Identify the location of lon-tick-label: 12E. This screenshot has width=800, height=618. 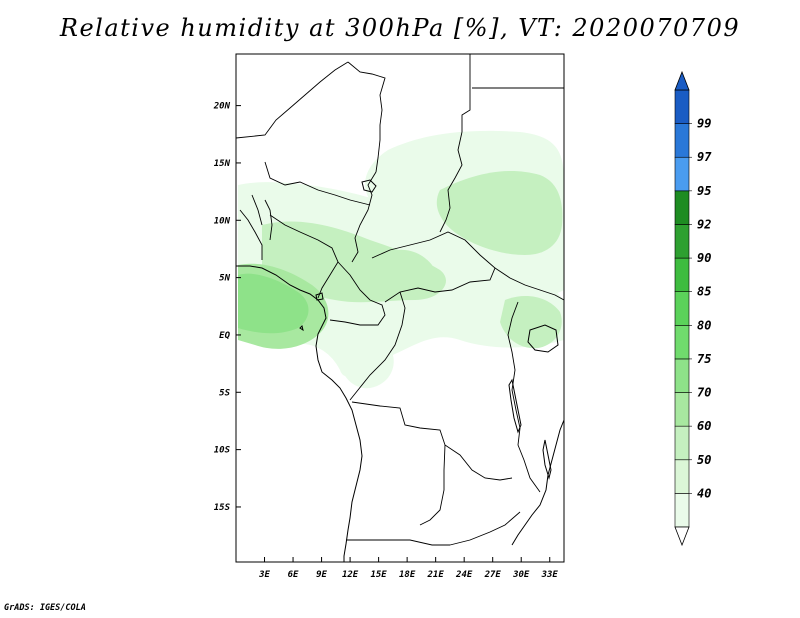
(350, 575).